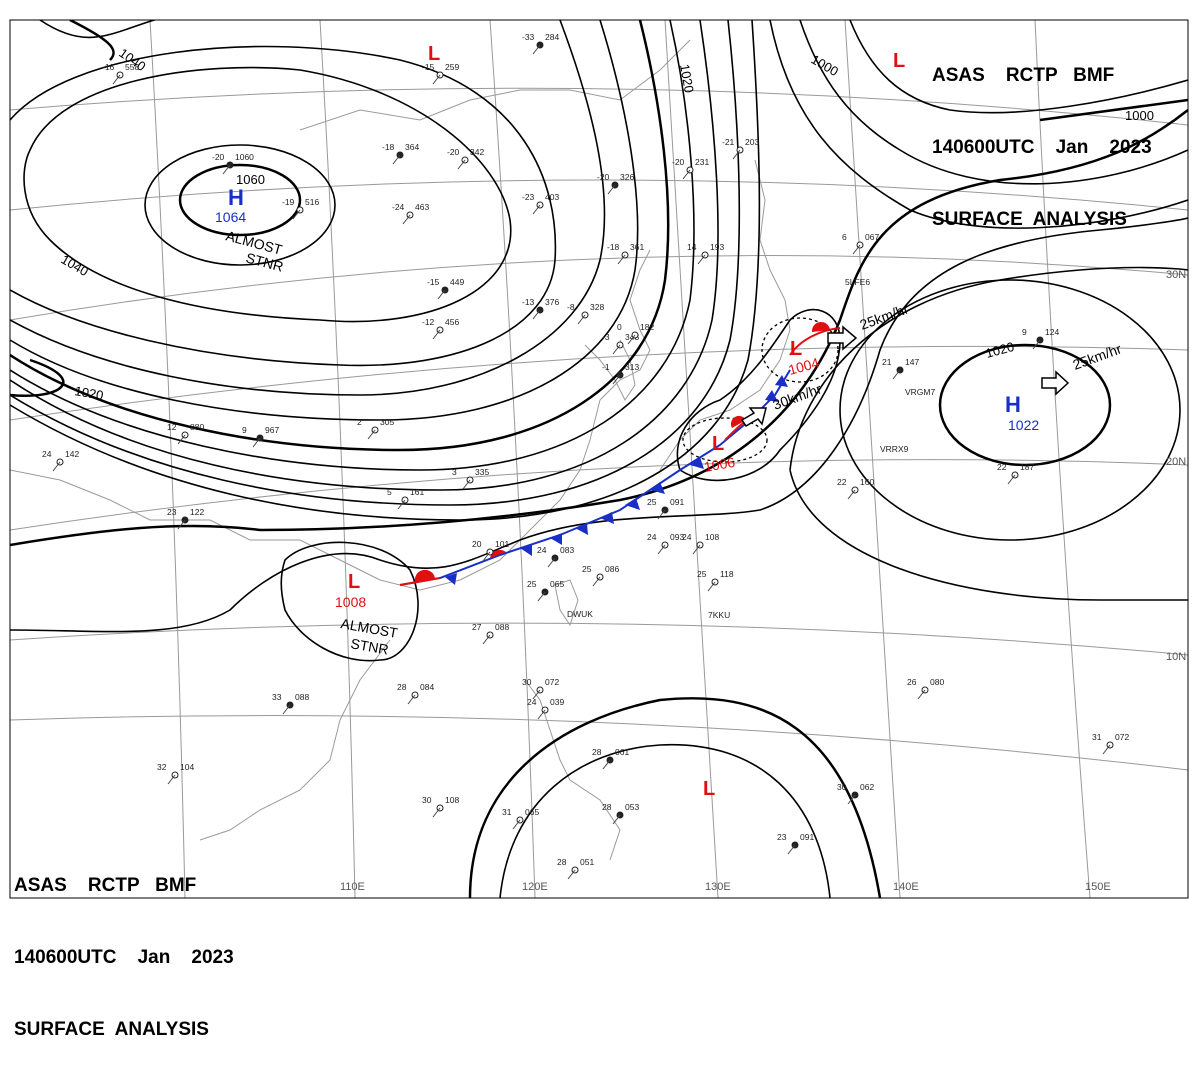 The image size is (1200, 1066). I want to click on station-plot: 30 108, so click(440, 806).